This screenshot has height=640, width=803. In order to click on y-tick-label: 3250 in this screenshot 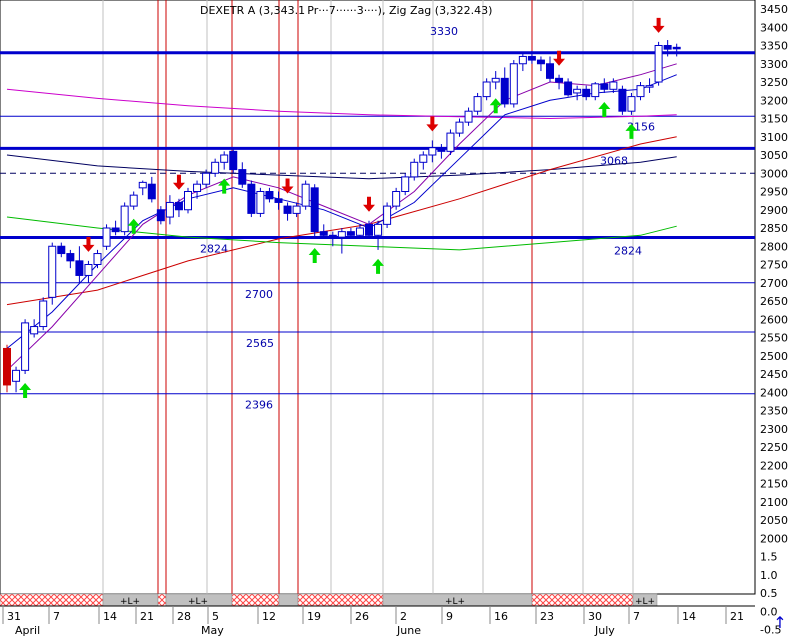, I will do `click(774, 82)`.